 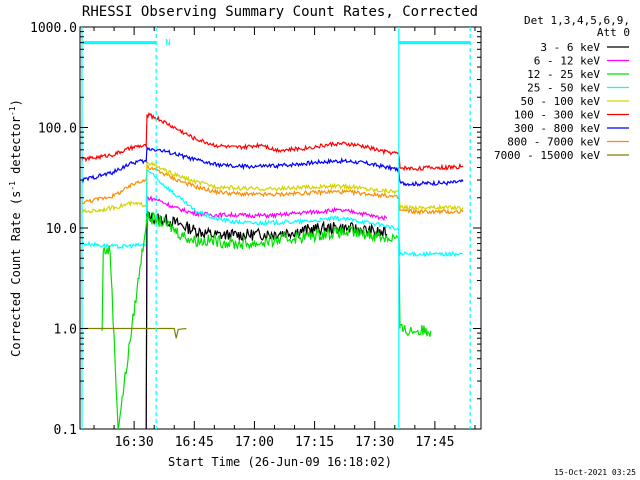 I want to click on x-tick-label: 17:15, so click(x=314, y=442).